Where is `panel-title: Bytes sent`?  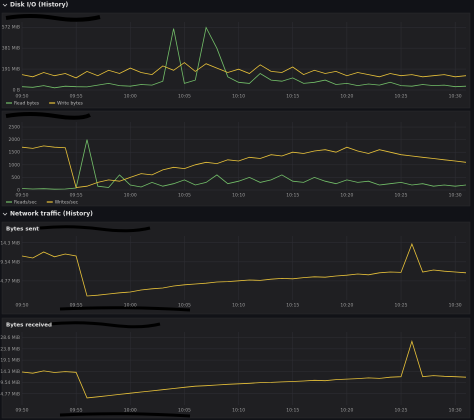 panel-title: Bytes sent is located at coordinates (22, 230).